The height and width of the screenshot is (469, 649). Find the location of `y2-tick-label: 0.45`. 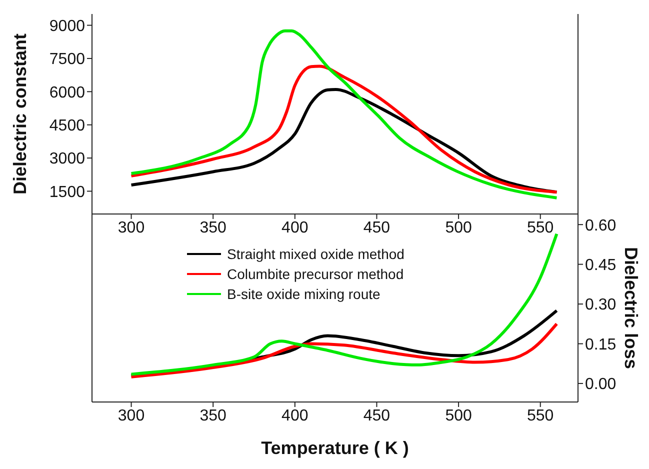

y2-tick-label: 0.45 is located at coordinates (600, 265).